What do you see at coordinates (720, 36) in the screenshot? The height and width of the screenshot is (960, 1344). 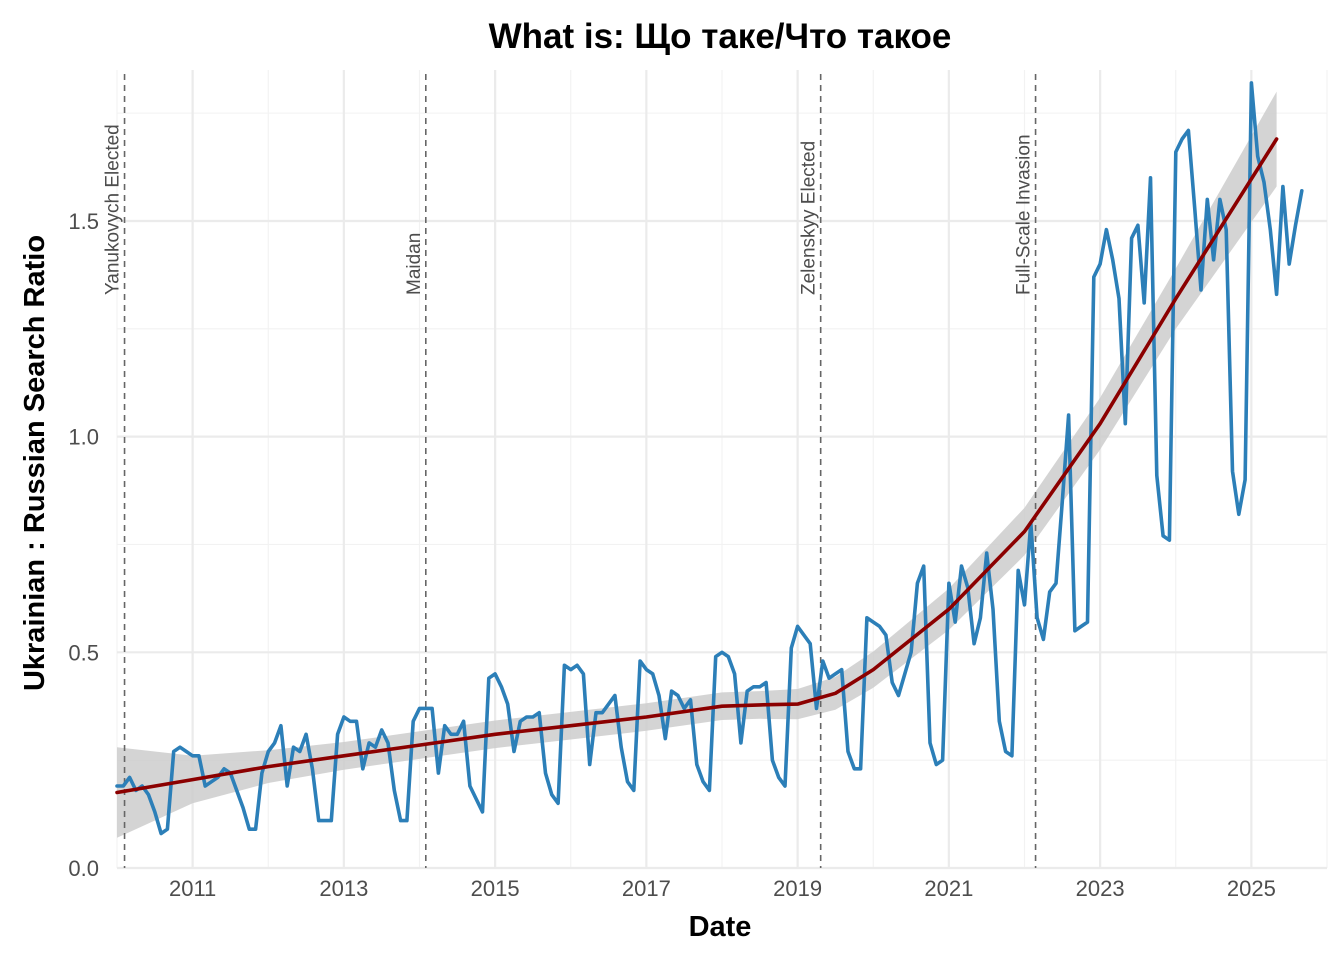 I see `chart-title: What is: Що таке/Что такое` at bounding box center [720, 36].